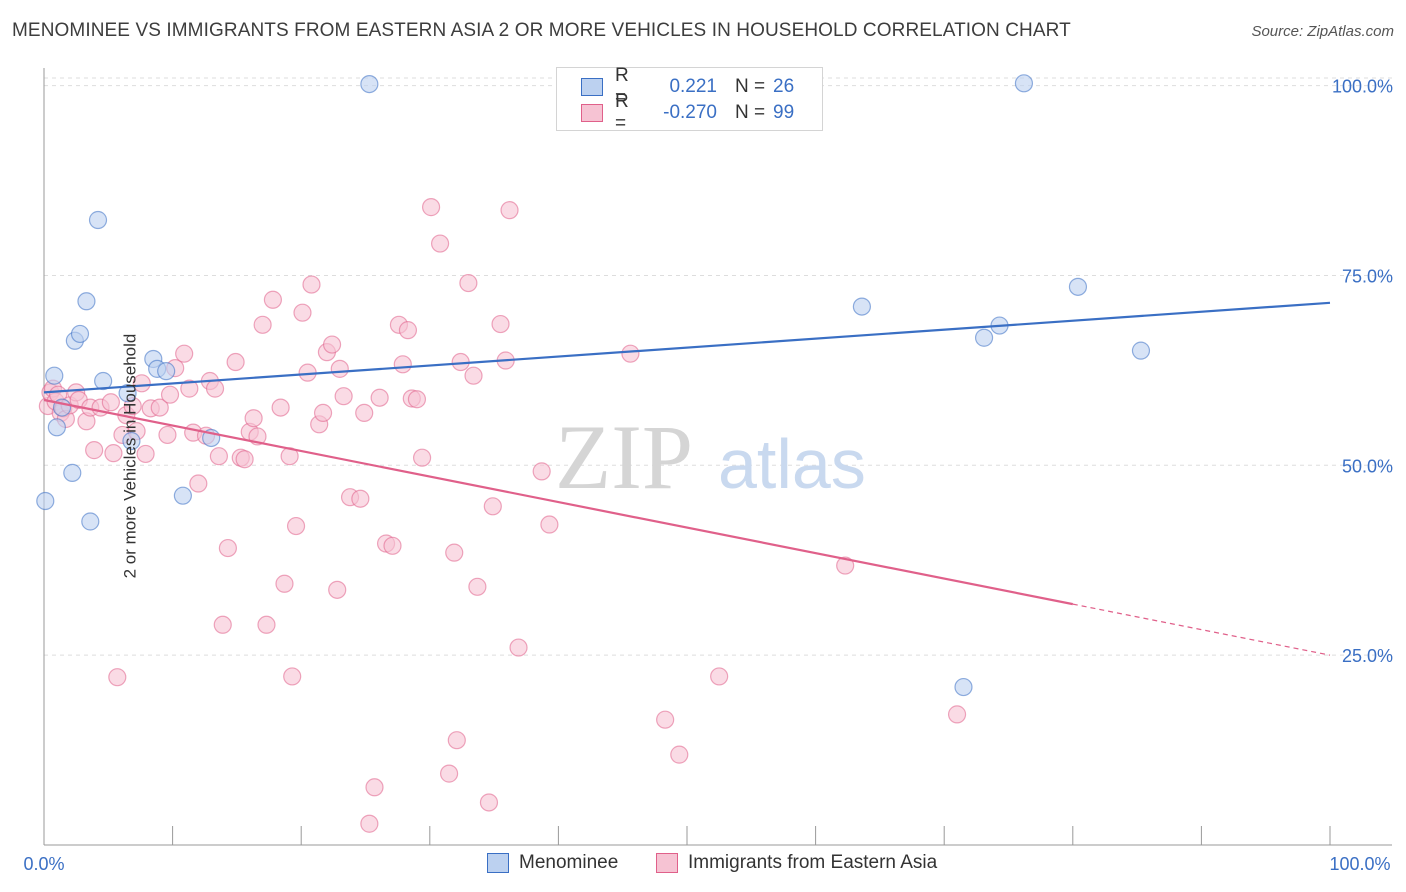 The width and height of the screenshot is (1406, 892). I want to click on watermark: ZIP atlas, so click(710, 457).